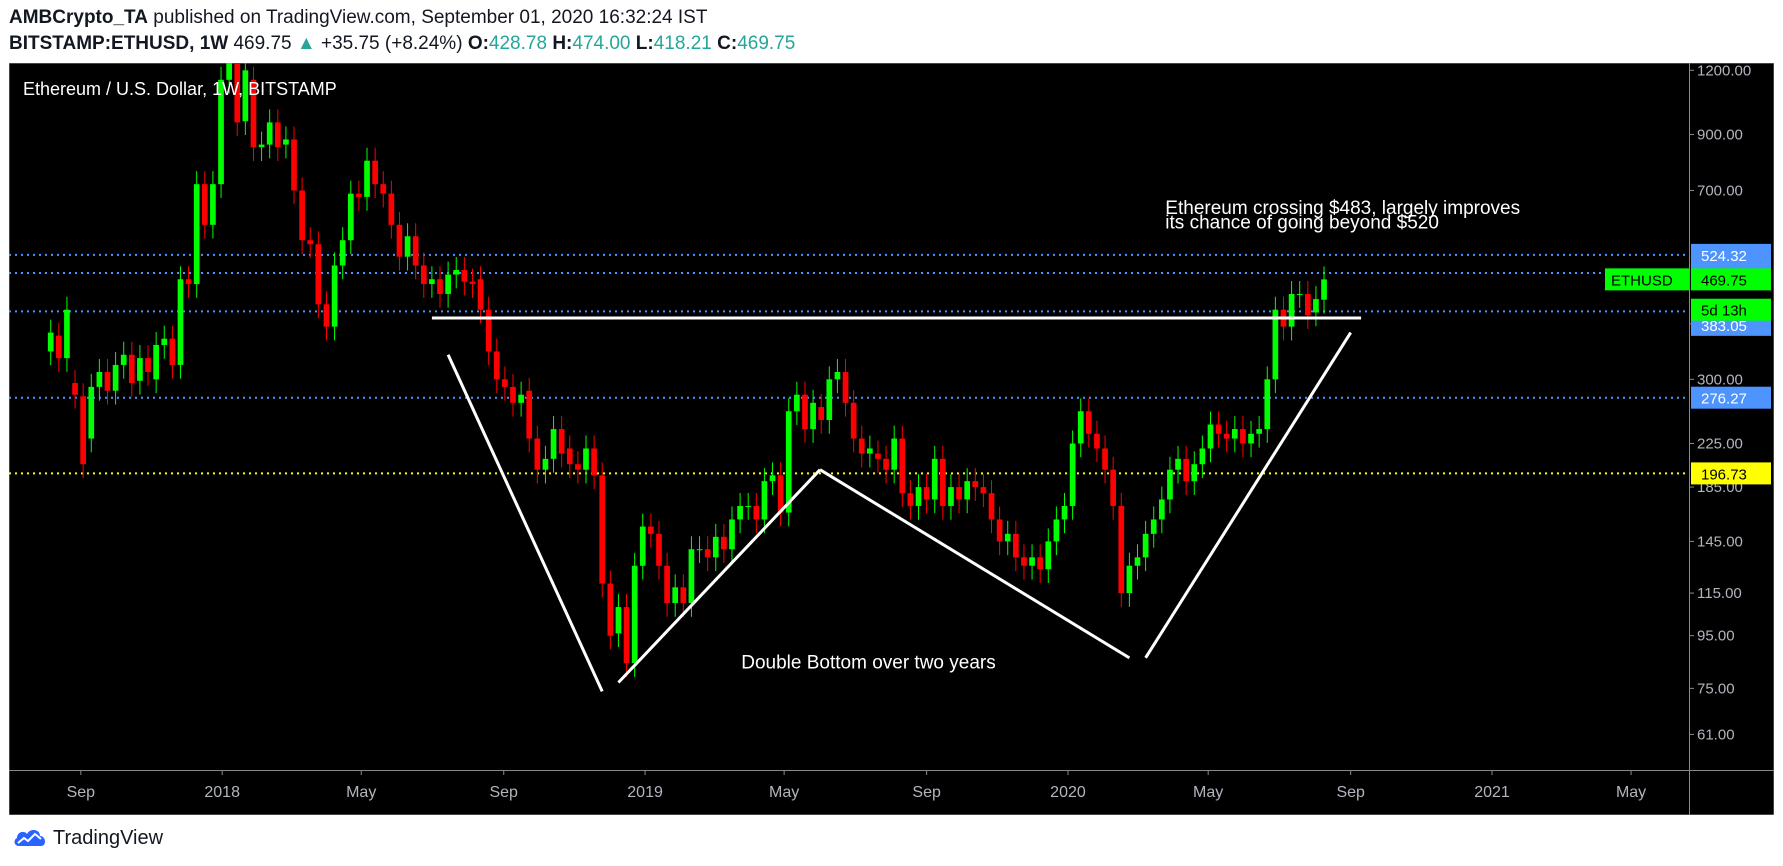 This screenshot has height=866, width=1783. I want to click on open-label: O:, so click(478, 43).